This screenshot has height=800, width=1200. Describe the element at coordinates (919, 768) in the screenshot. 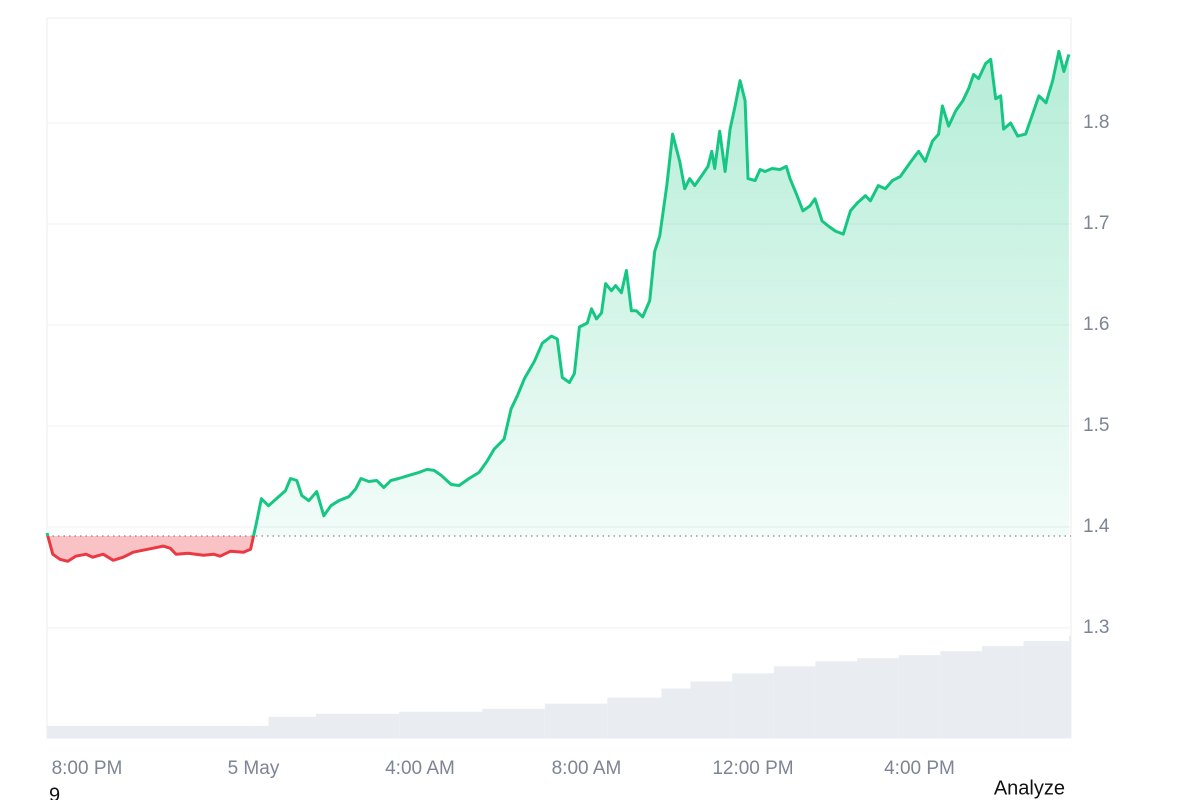

I see `x-tick-label: 4:00 PM` at that location.